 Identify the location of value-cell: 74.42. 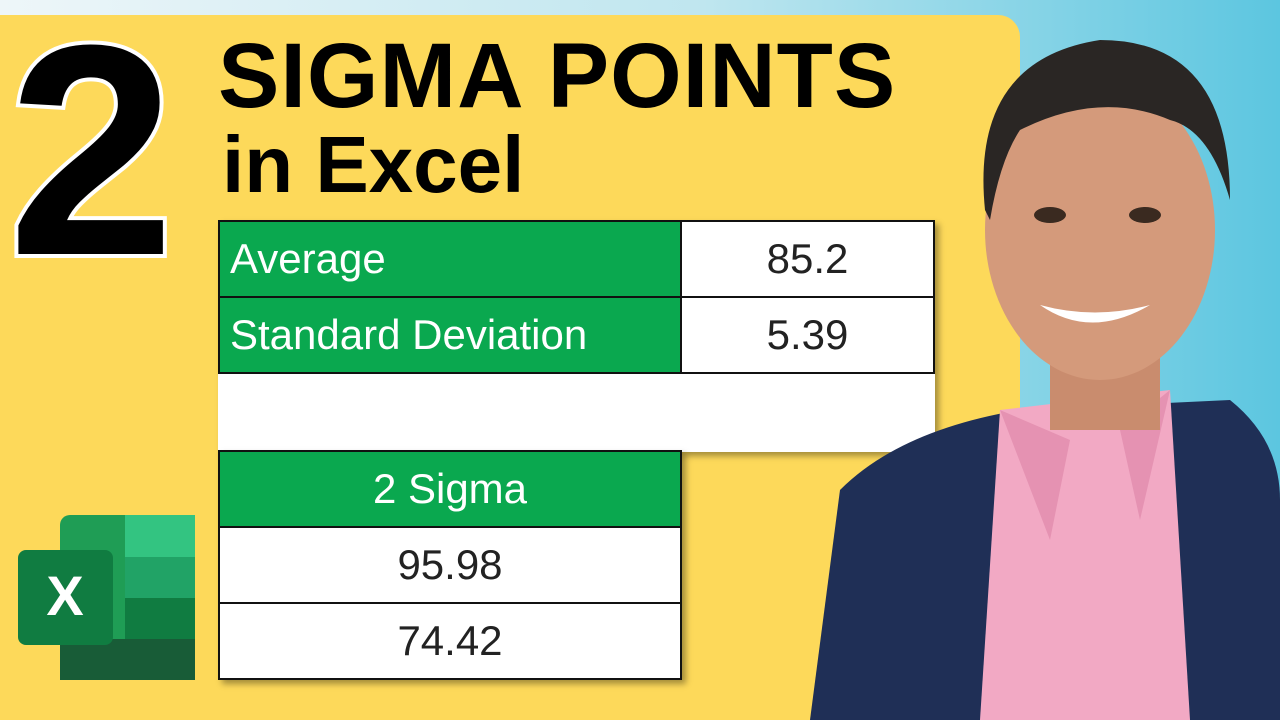
(450, 641).